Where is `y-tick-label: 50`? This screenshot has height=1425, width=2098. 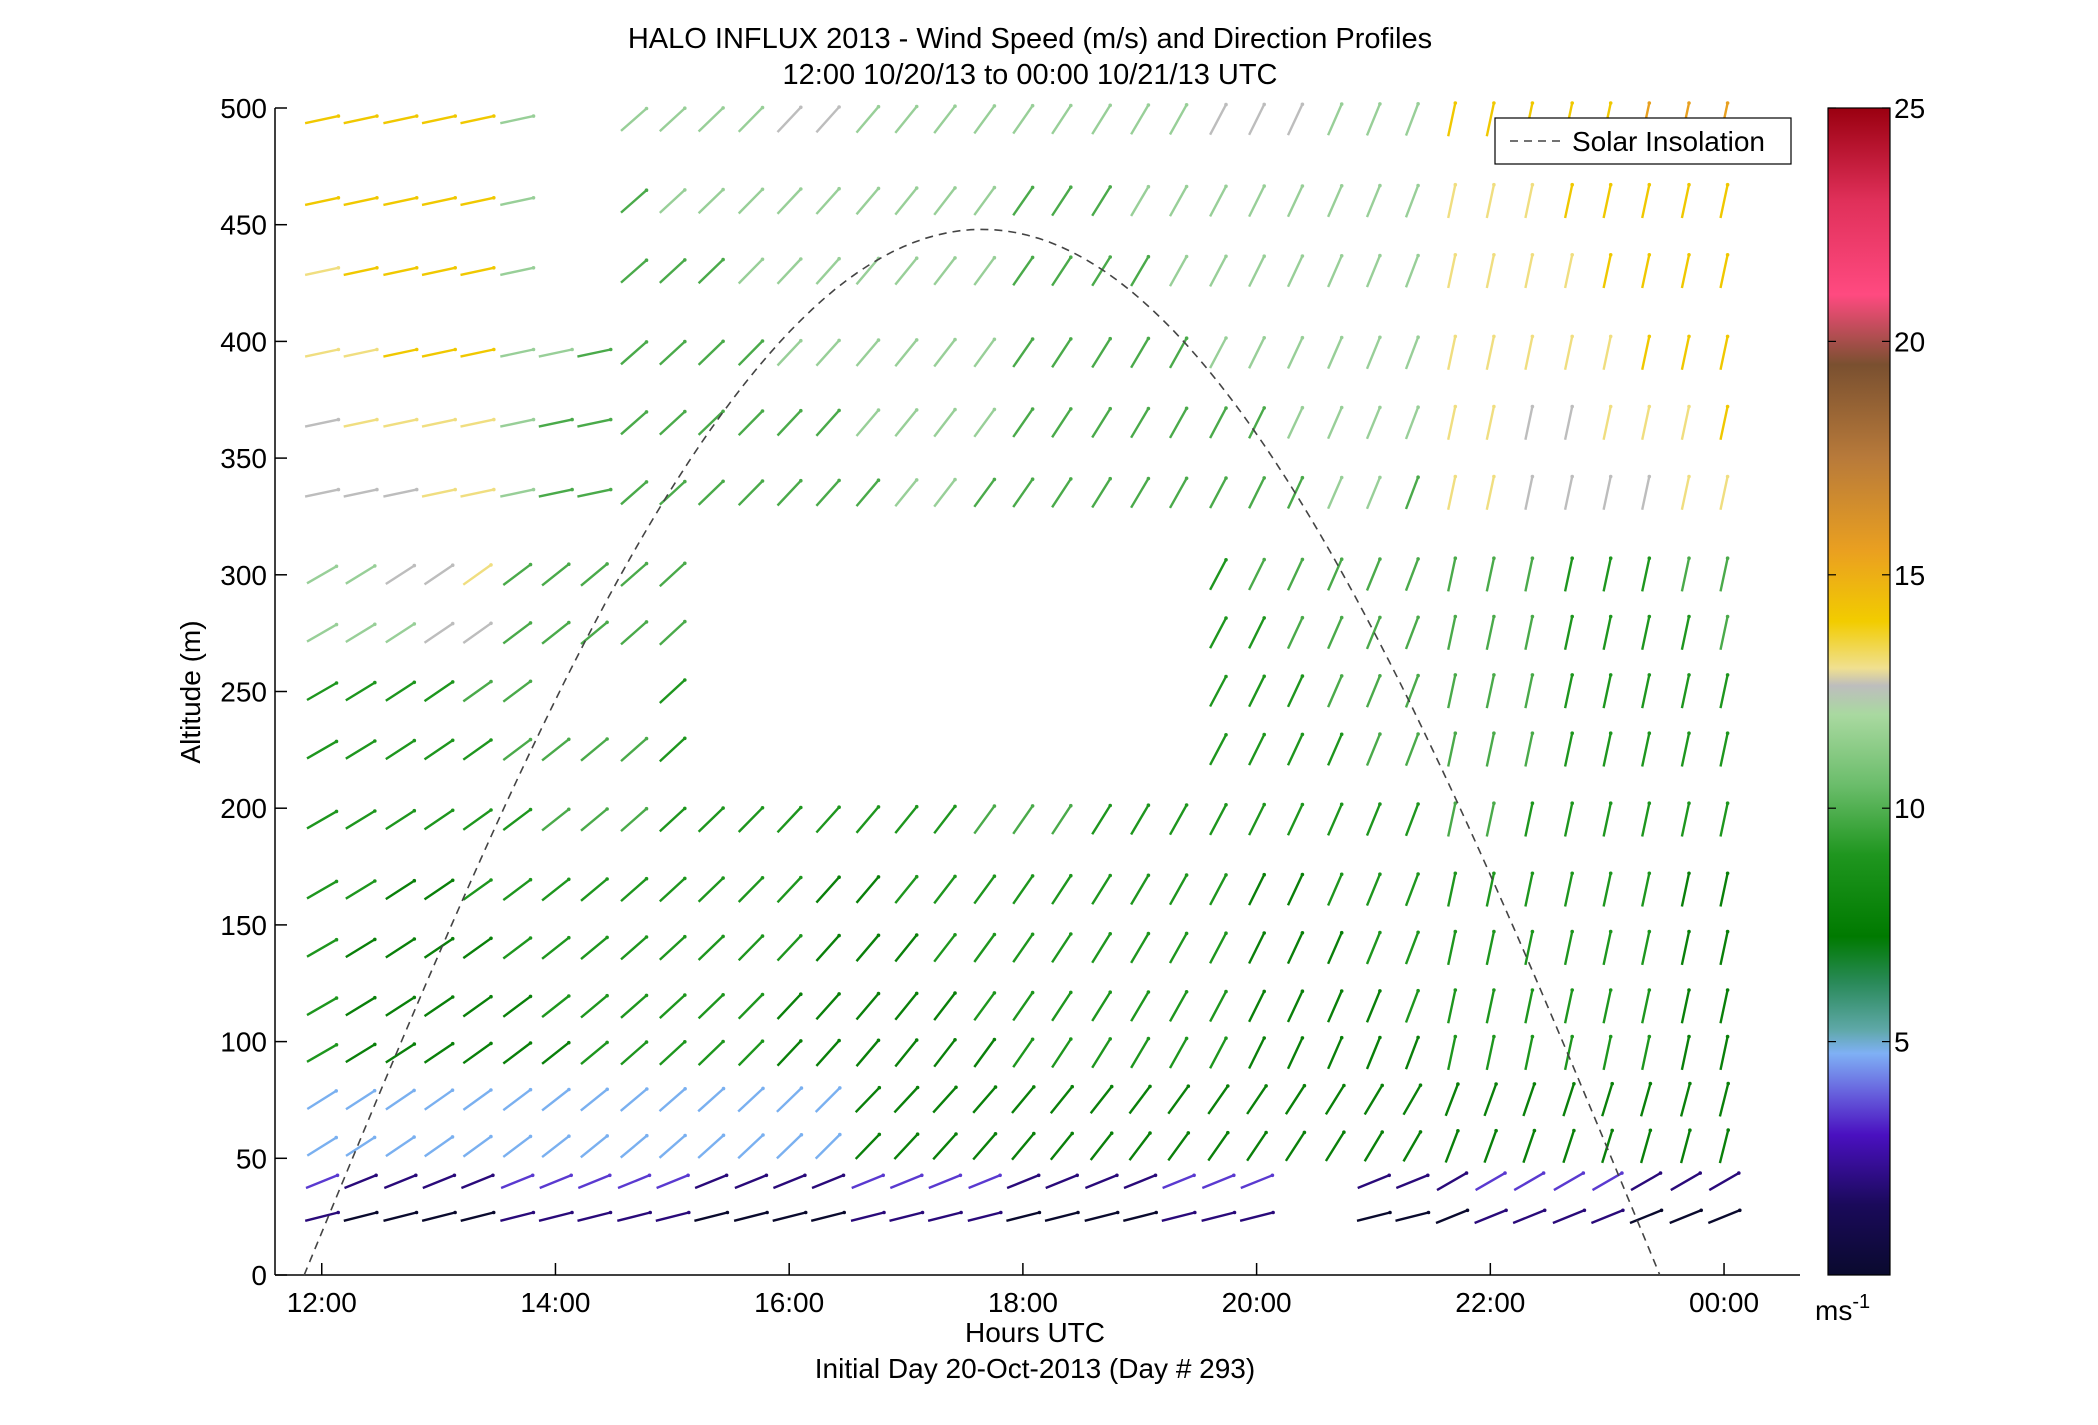 y-tick-label: 50 is located at coordinates (251, 1158).